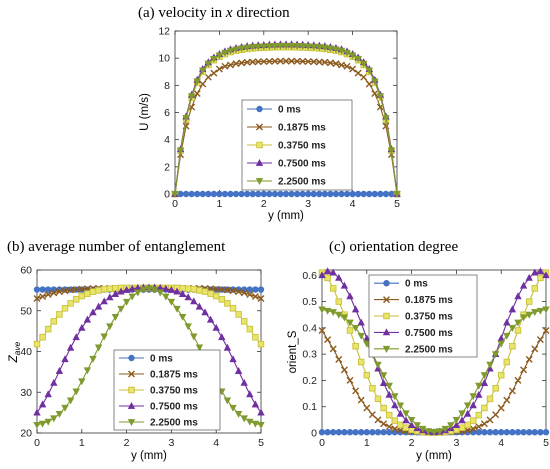 This screenshot has width=550, height=469. What do you see at coordinates (434, 456) in the screenshot?
I see `x-axis-label: y (mm)` at bounding box center [434, 456].